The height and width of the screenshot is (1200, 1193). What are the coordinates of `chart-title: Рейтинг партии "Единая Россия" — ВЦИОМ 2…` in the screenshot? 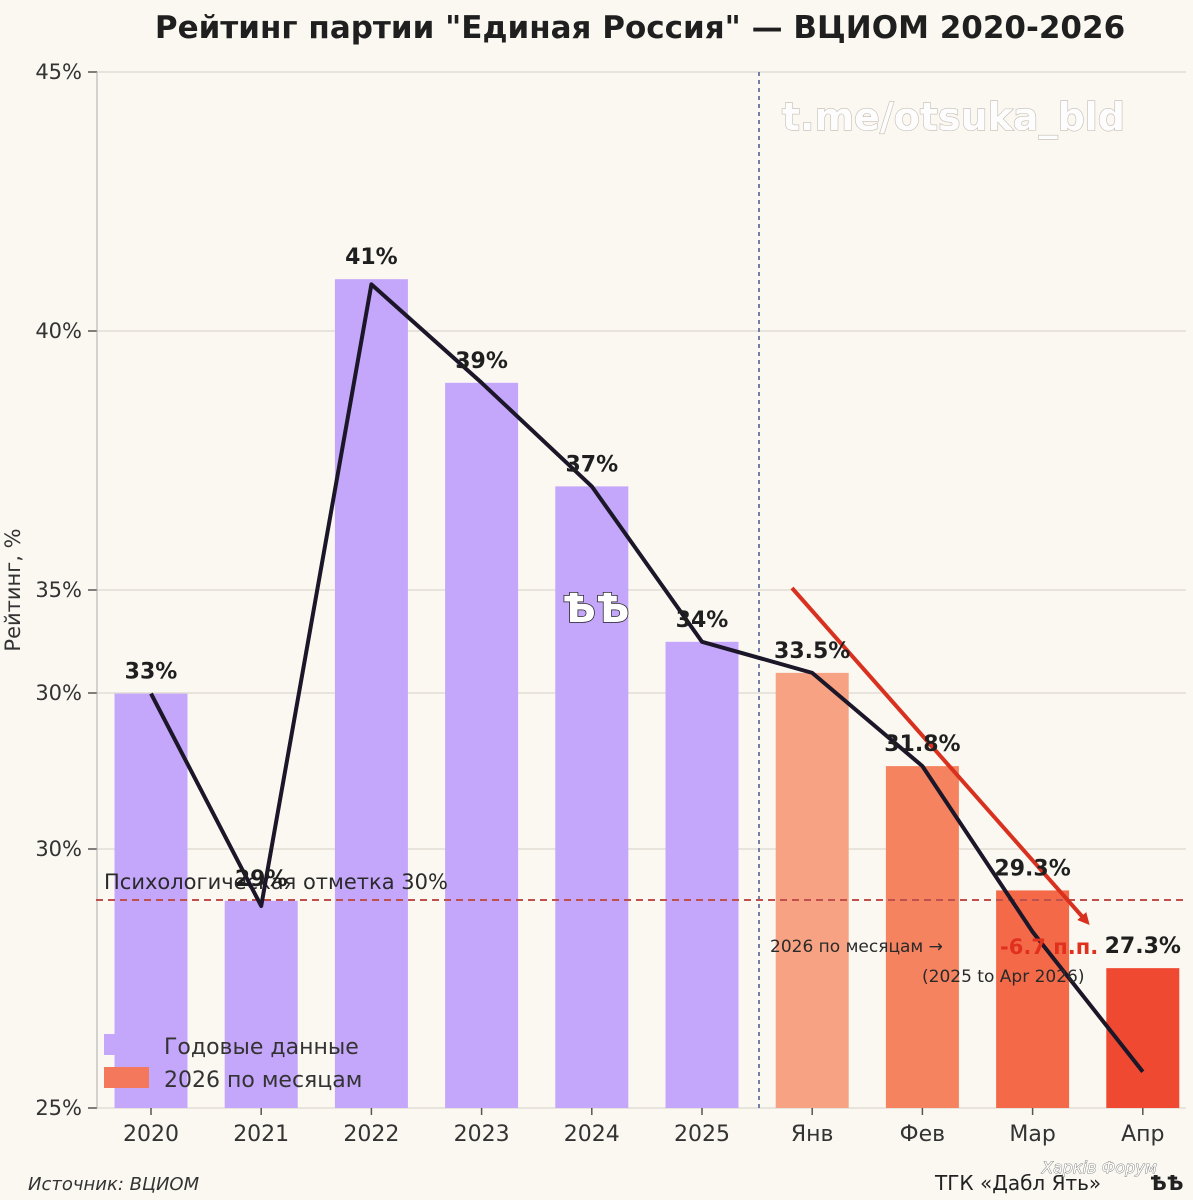 It's located at (640, 28).